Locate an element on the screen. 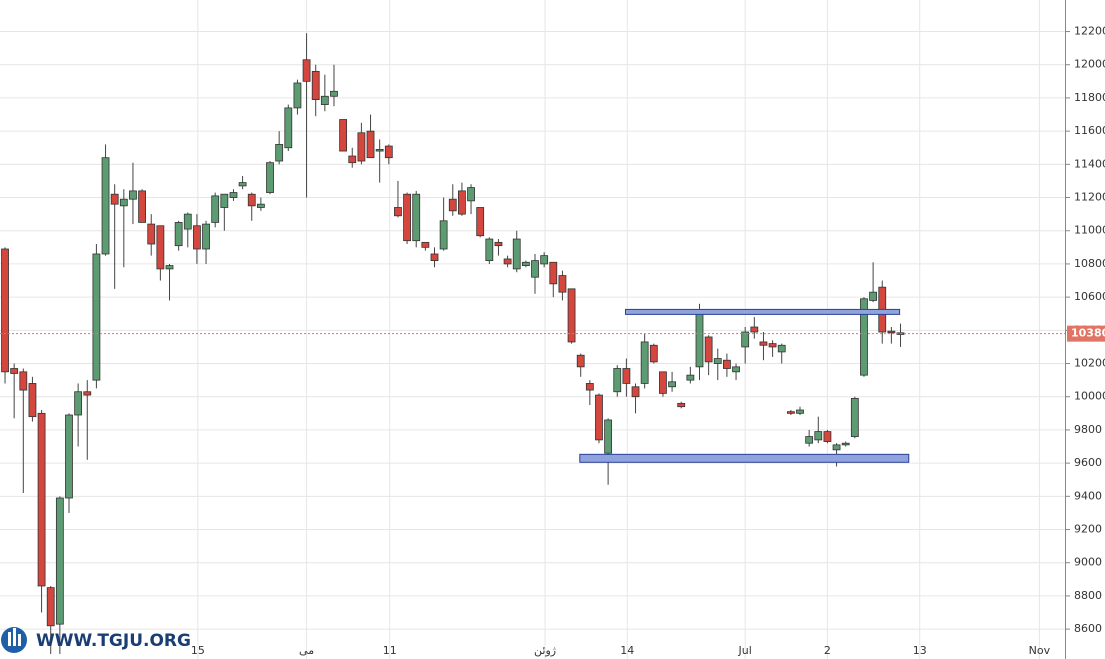  y-tick-label: 9600 is located at coordinates (1088, 462).